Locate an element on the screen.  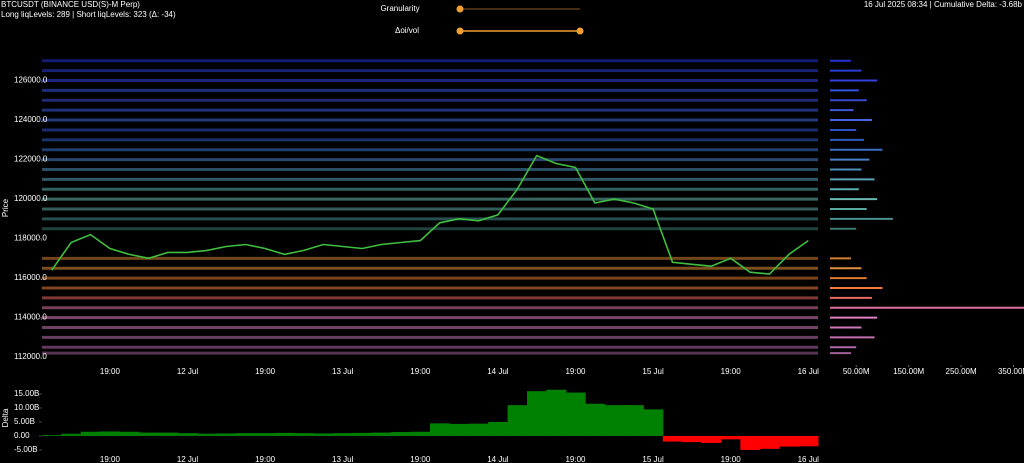
delta-x-tick-label: 13 Jul is located at coordinates (343, 459).